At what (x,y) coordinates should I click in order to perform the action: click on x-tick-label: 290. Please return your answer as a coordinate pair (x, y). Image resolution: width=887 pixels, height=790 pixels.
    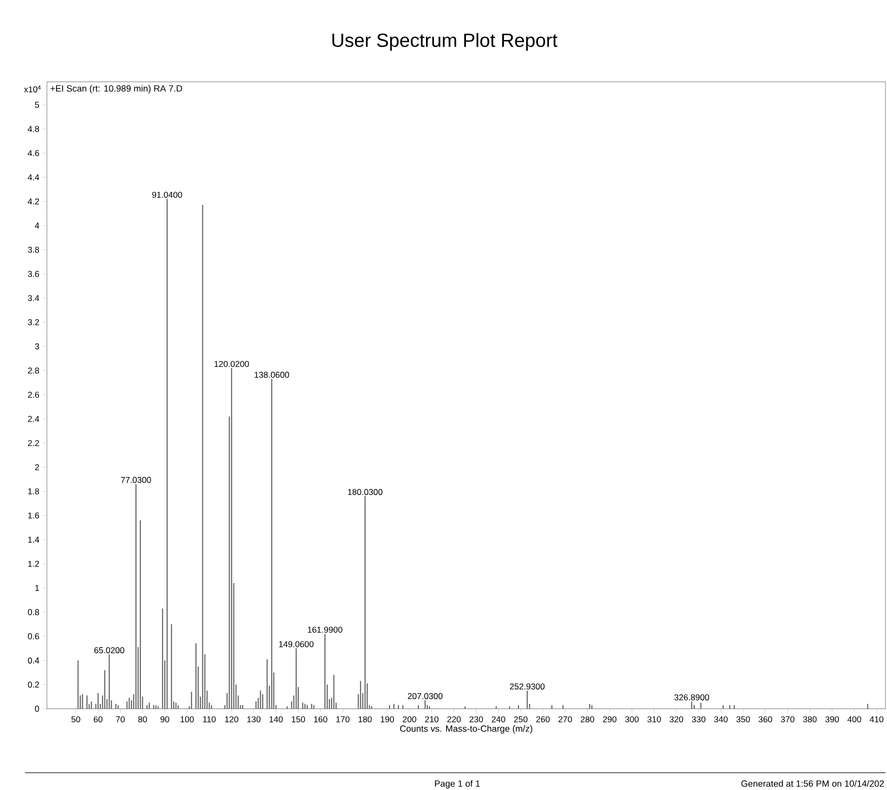
    Looking at the image, I should click on (609, 719).